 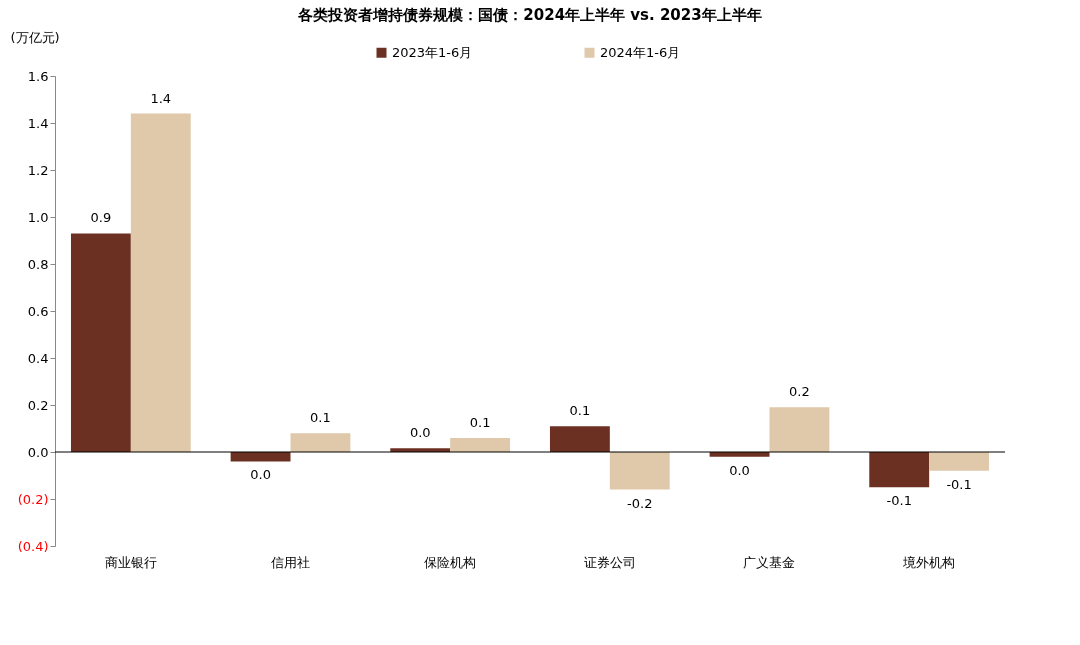 I want to click on chart-title: 各类投资者增持债券规模：国债：2024年上半年 vs. 2023年上半年, so click(x=529, y=15).